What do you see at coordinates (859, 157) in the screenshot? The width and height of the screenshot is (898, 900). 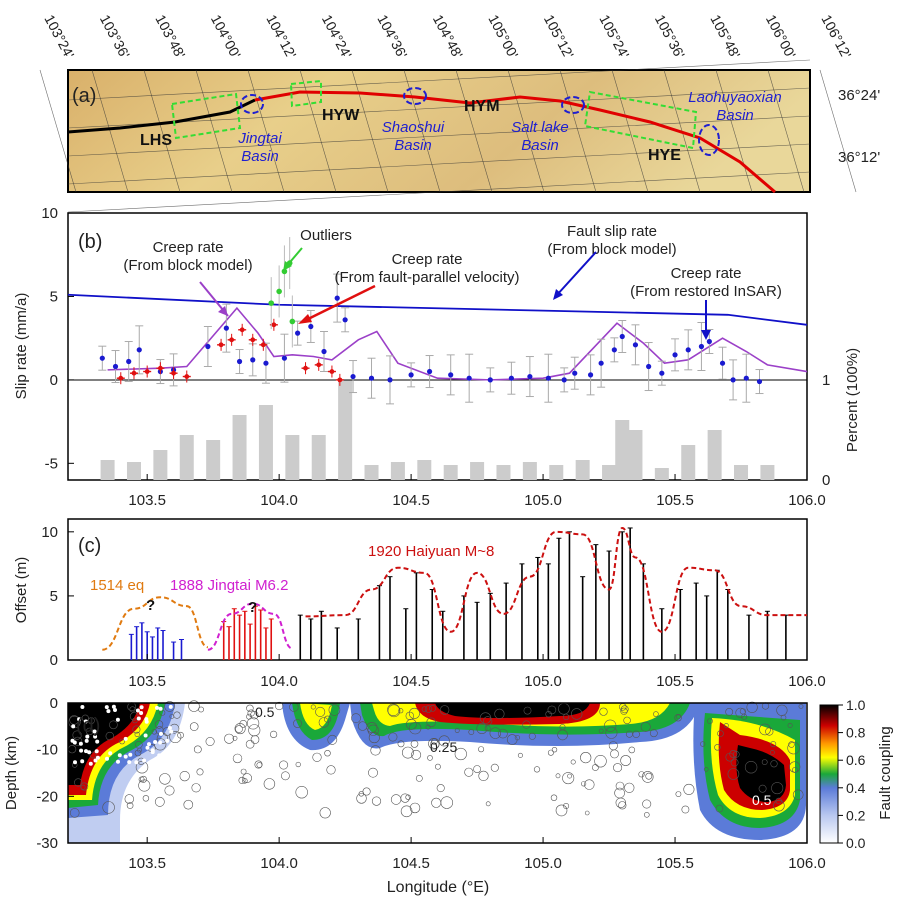 I see `lat-label-south: 36°12'` at bounding box center [859, 157].